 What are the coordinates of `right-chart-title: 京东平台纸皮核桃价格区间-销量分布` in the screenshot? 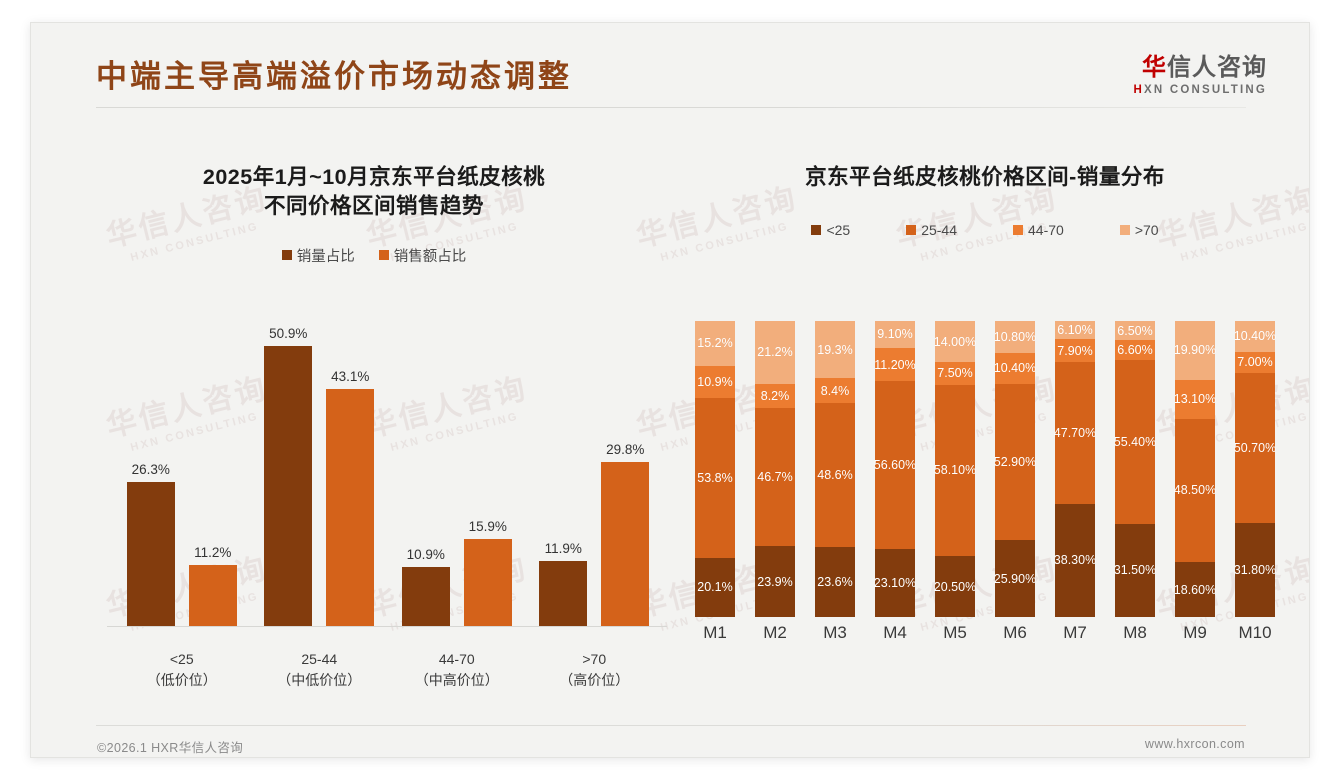 It's located at (985, 177).